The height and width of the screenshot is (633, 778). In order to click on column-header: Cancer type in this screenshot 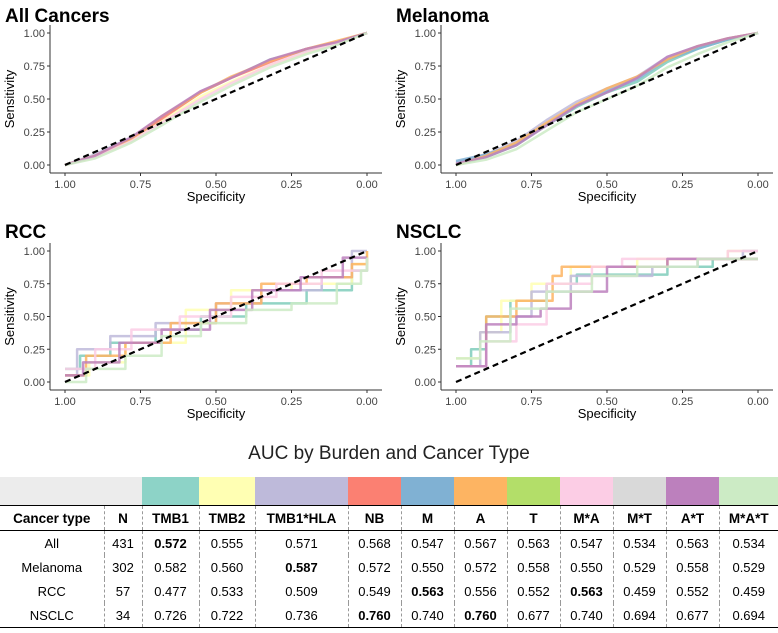, I will do `click(52, 518)`.